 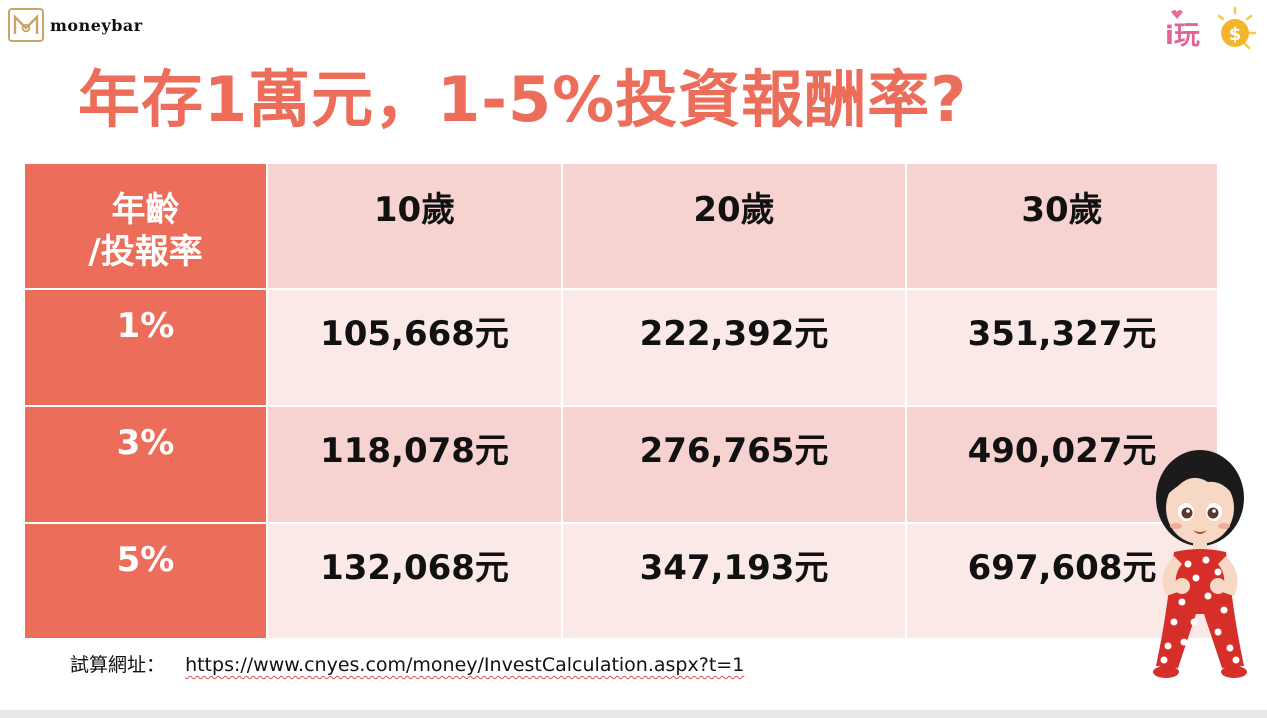 What do you see at coordinates (1062, 226) in the screenshot?
I see `column-header: 30歲` at bounding box center [1062, 226].